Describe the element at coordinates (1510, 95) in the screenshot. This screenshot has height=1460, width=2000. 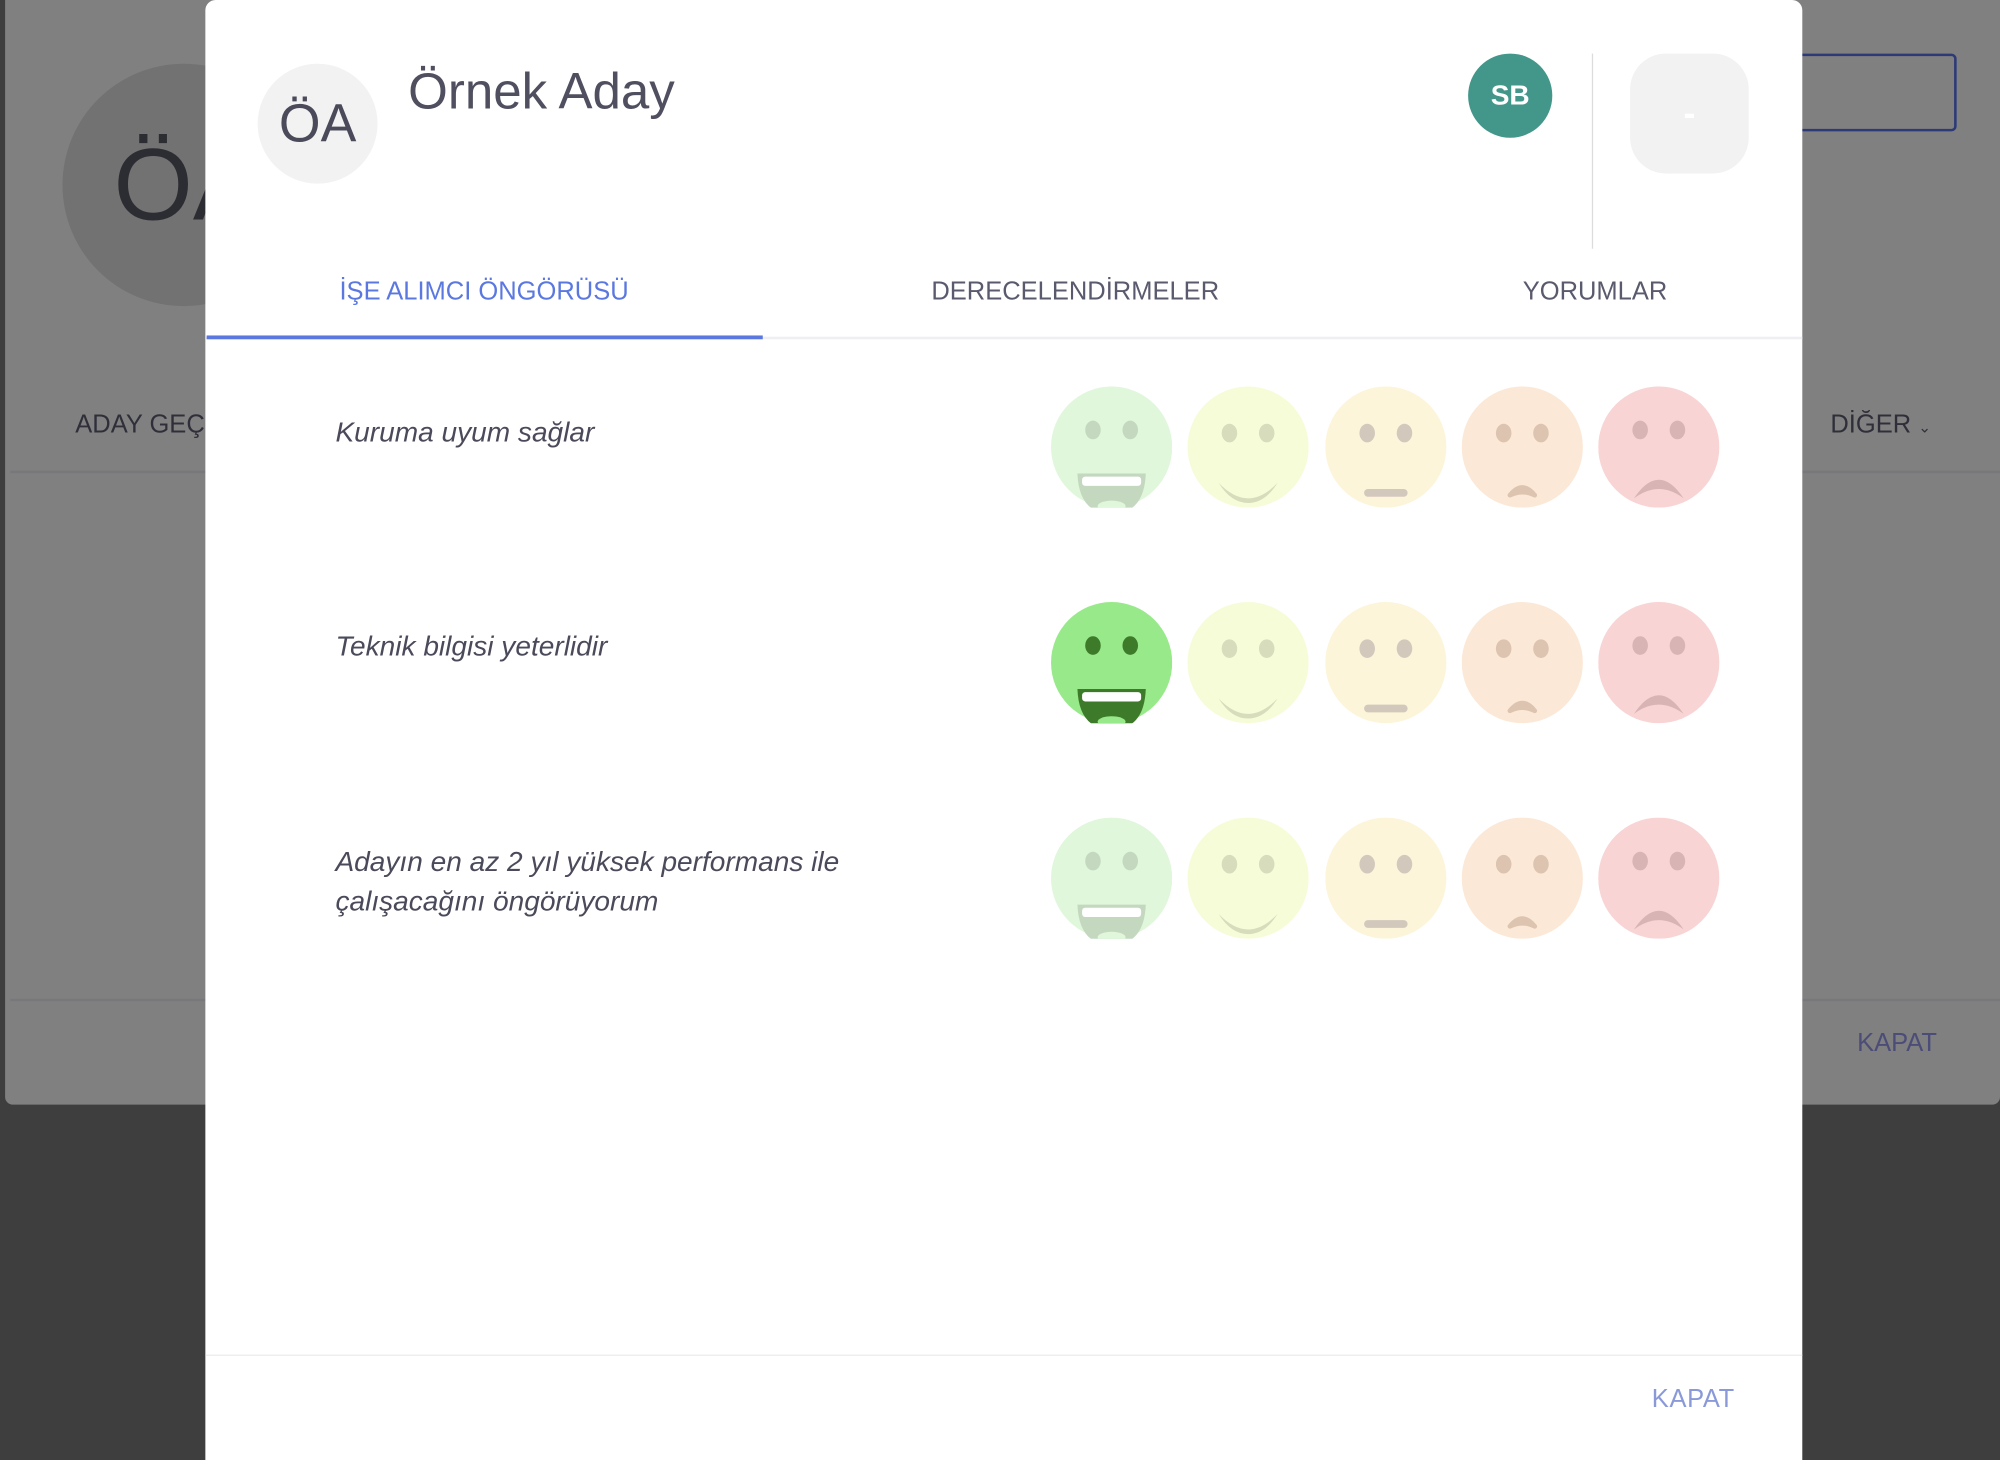
I see `reviewer-avatar: SB` at that location.